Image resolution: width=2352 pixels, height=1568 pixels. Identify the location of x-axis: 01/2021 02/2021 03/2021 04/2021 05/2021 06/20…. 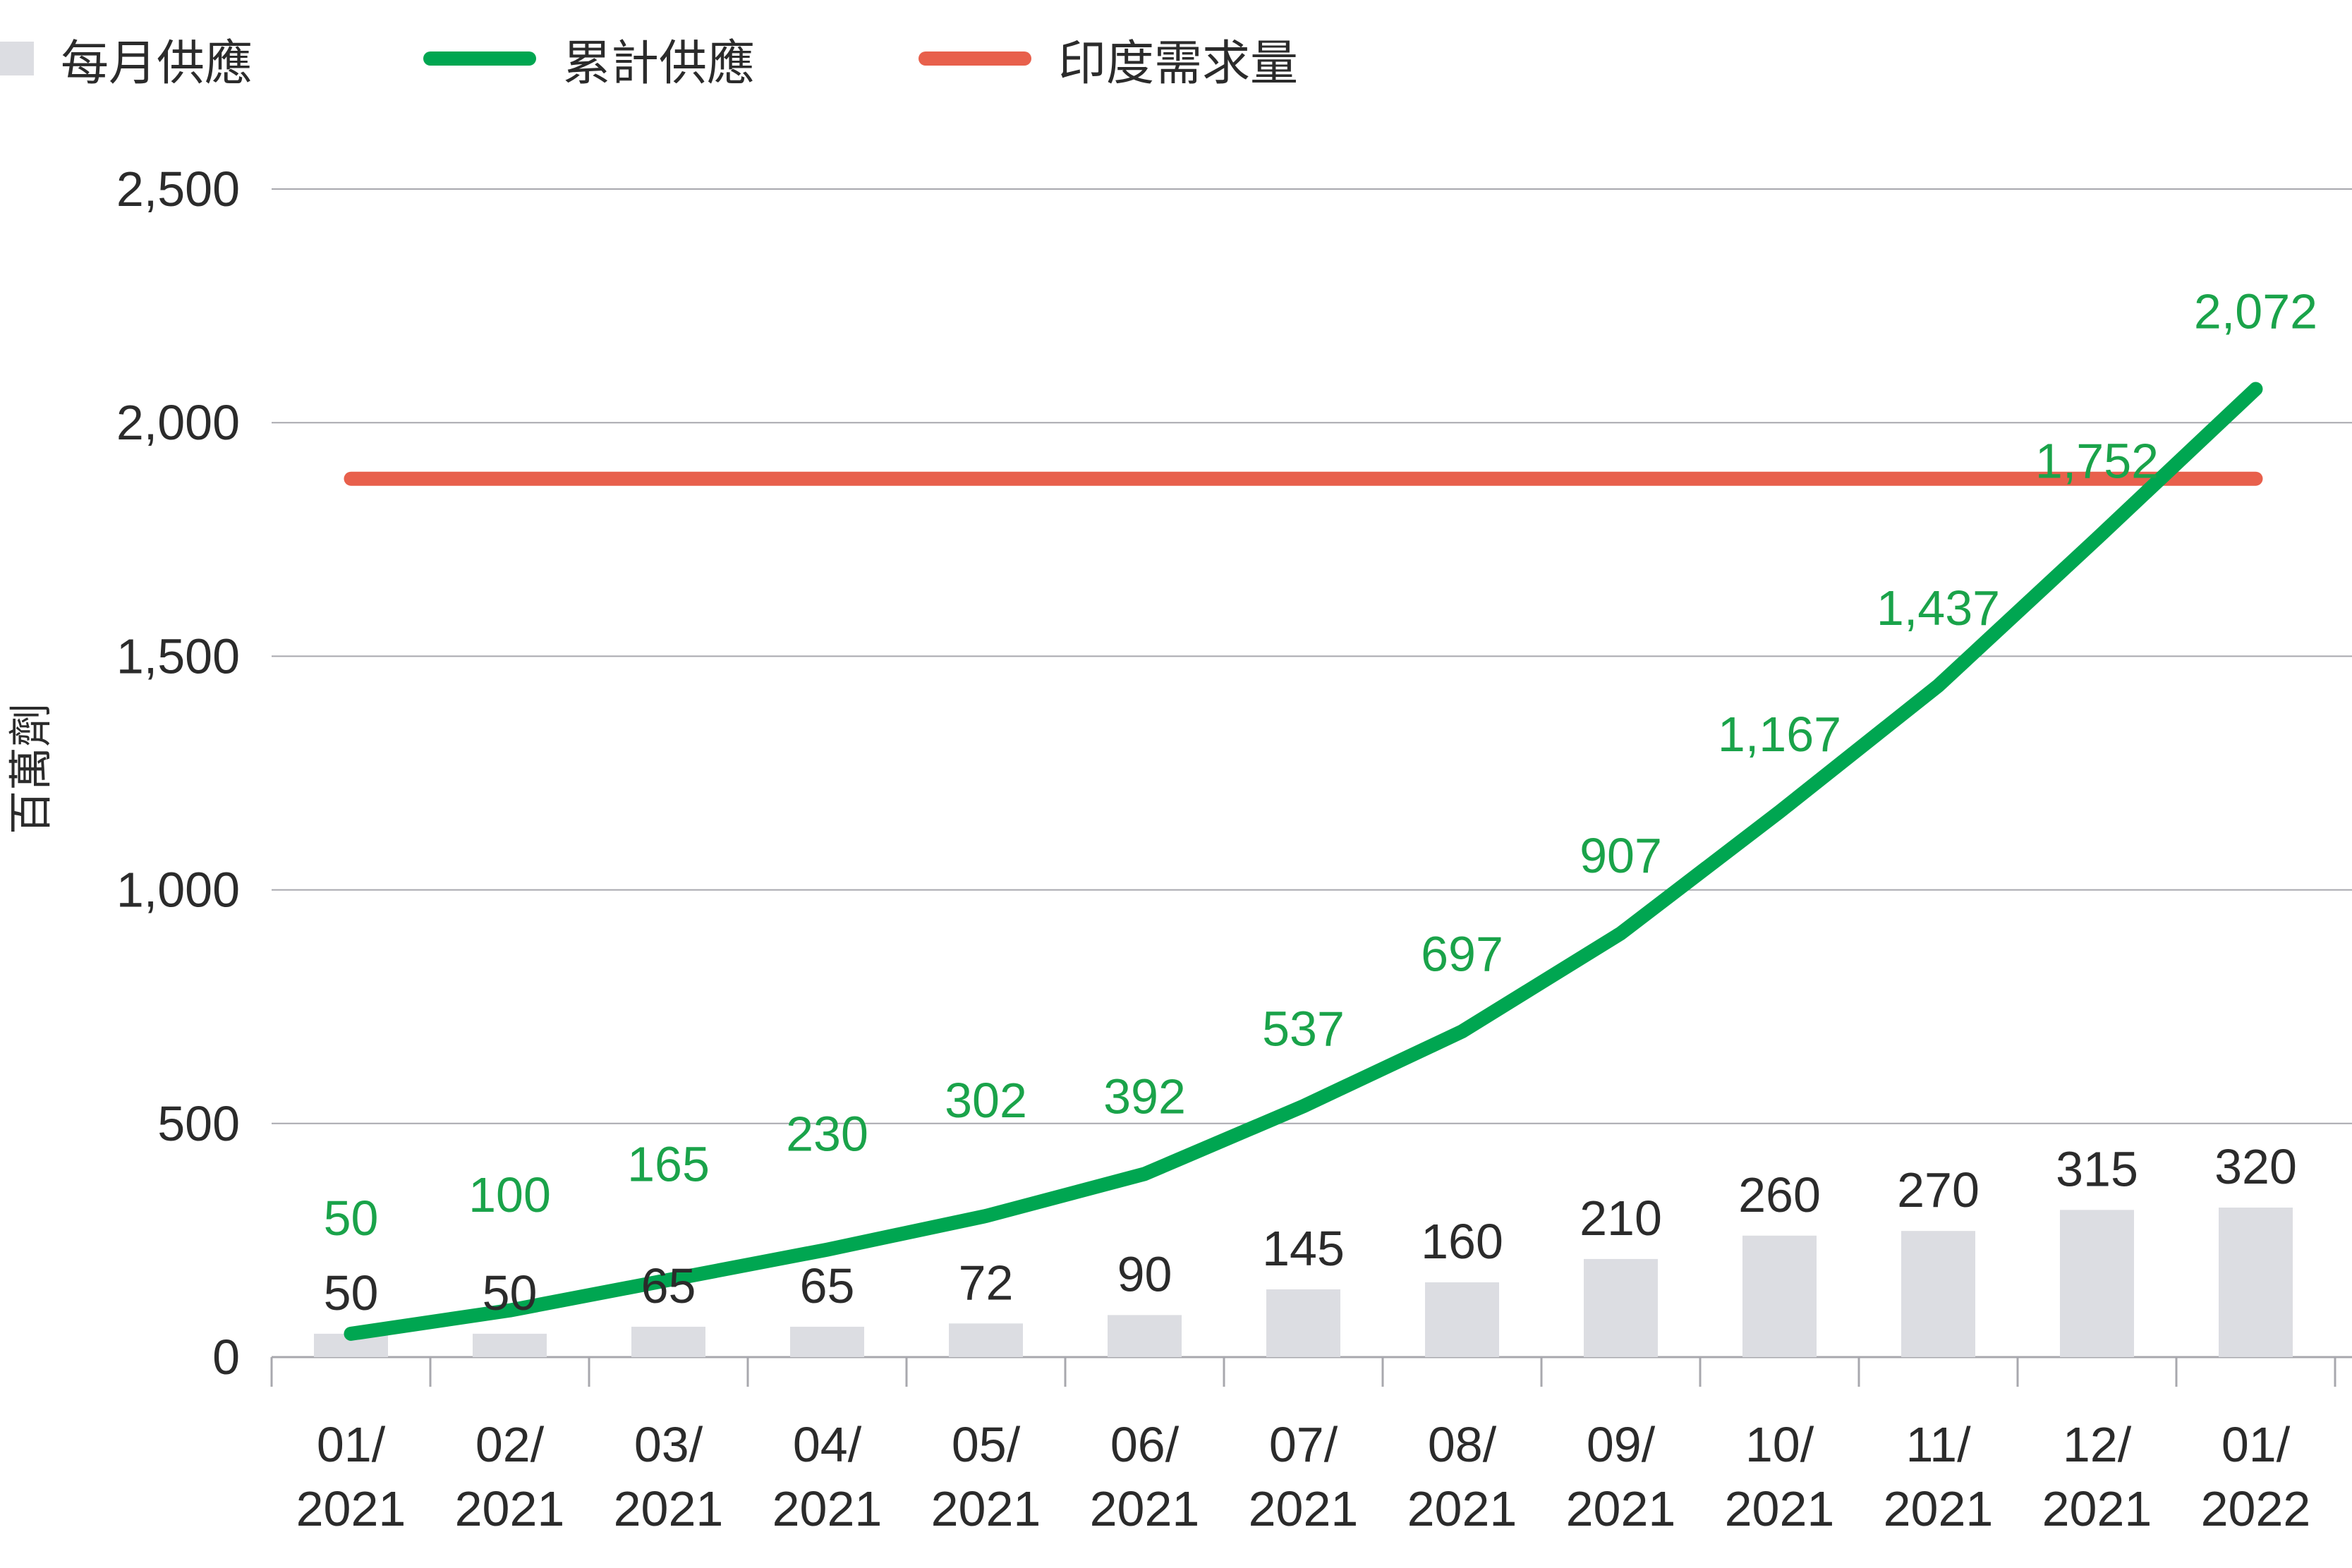
(1311, 1446).